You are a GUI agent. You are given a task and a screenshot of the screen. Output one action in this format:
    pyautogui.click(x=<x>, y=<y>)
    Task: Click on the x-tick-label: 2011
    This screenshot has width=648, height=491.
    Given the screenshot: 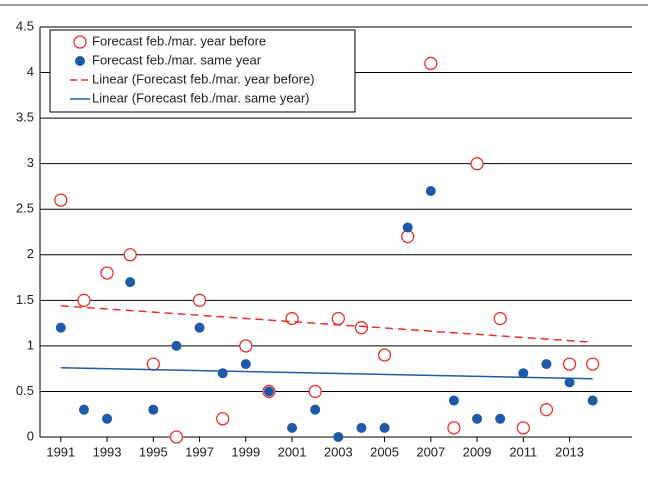 What is the action you would take?
    pyautogui.click(x=523, y=451)
    